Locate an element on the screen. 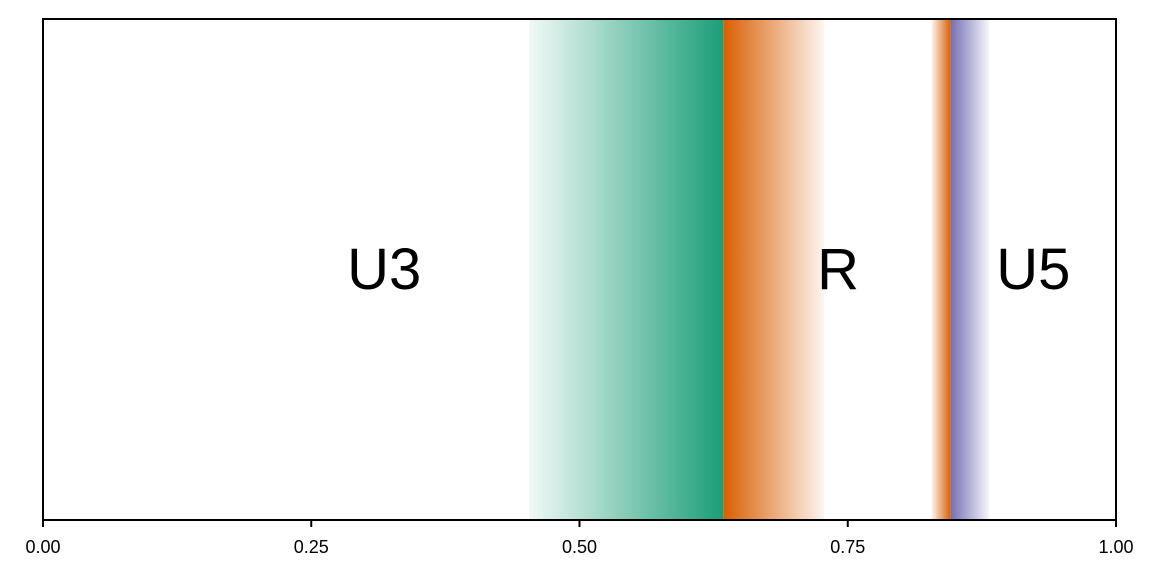  band-r-fade is located at coordinates (774, 269).